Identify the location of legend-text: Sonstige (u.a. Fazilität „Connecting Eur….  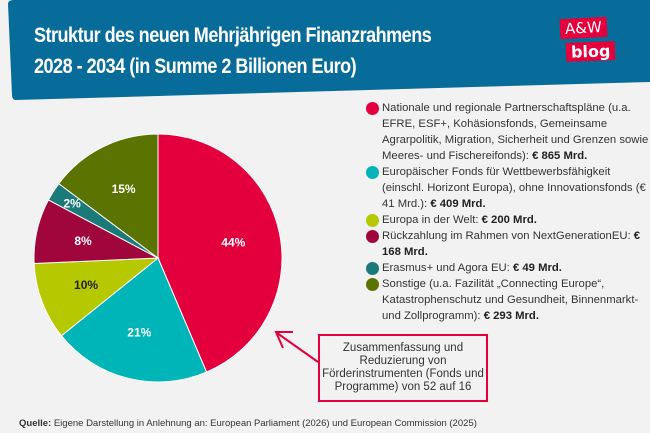
(510, 300).